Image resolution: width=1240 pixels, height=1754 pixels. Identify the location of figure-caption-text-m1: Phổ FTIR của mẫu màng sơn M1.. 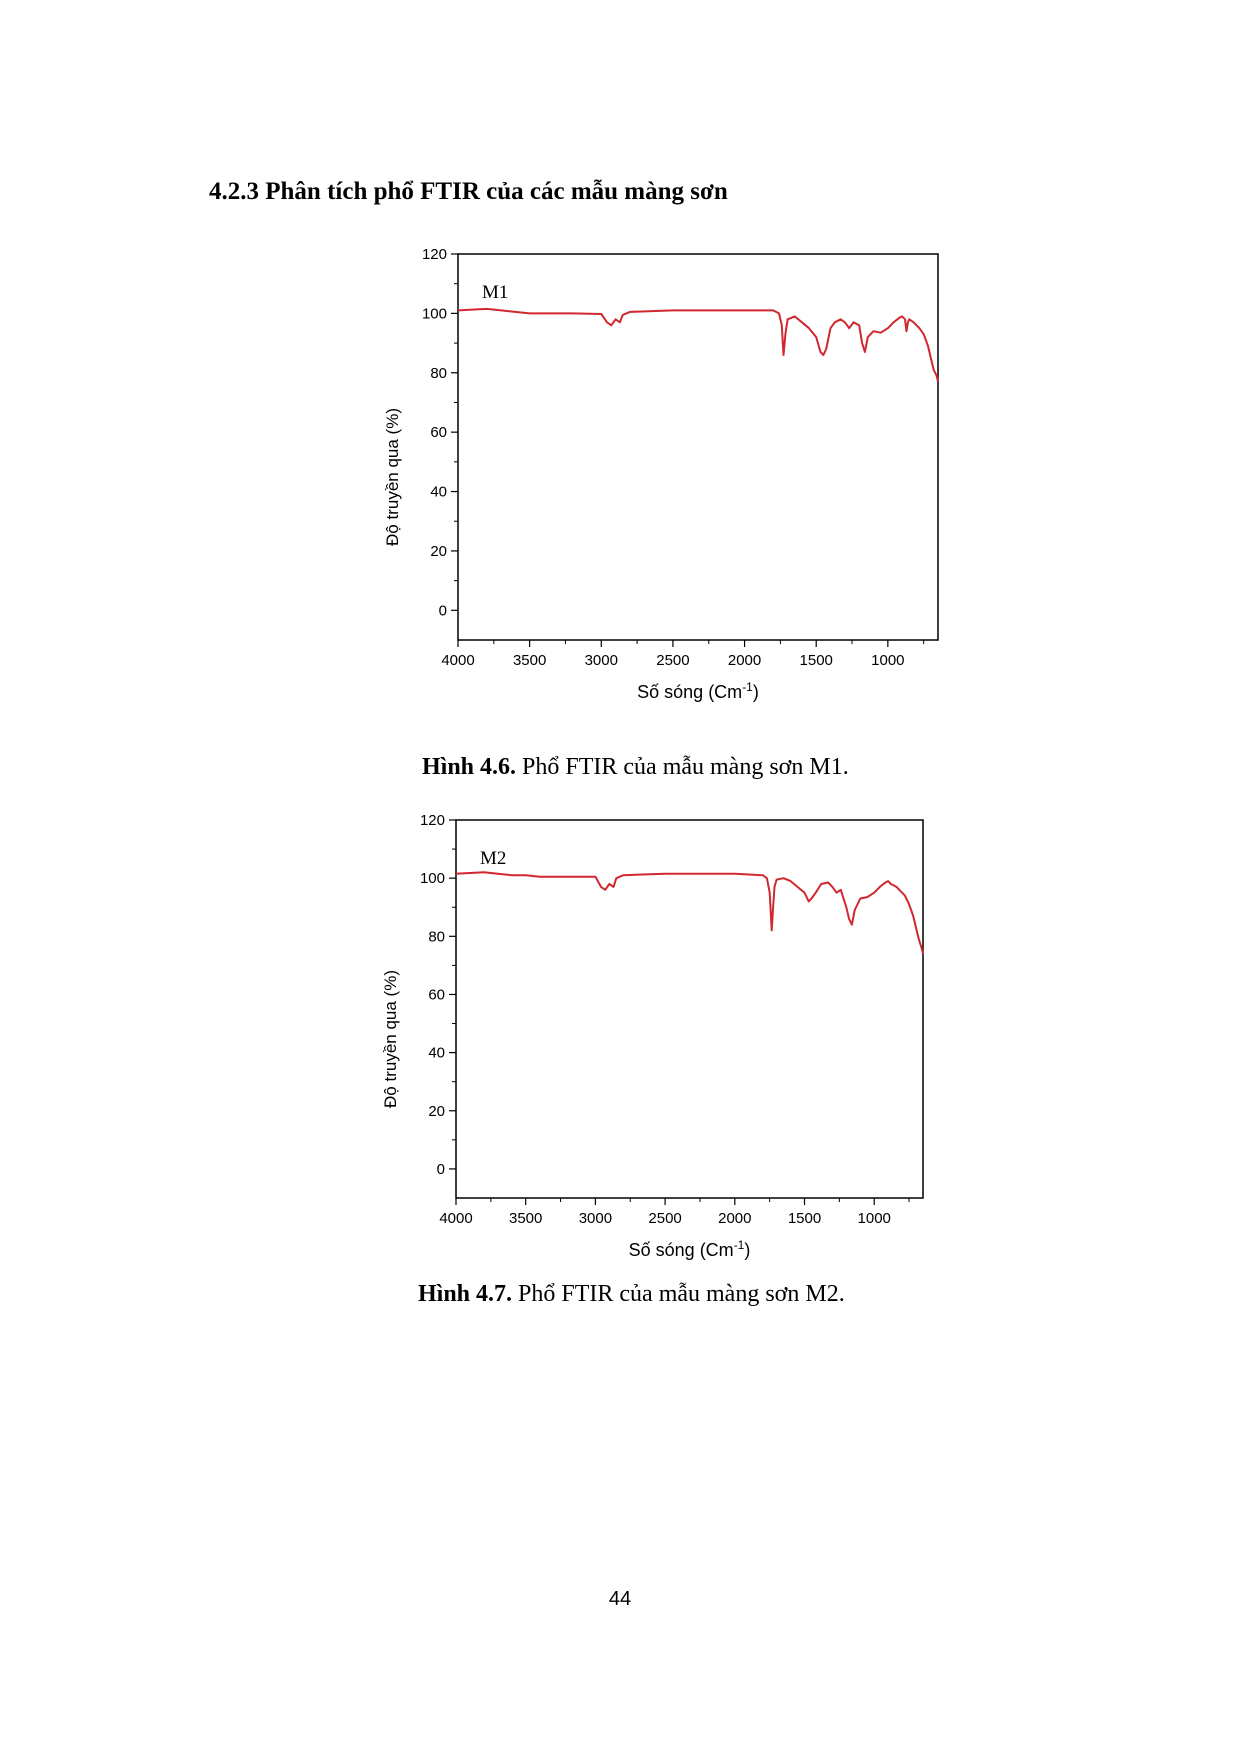
(682, 767).